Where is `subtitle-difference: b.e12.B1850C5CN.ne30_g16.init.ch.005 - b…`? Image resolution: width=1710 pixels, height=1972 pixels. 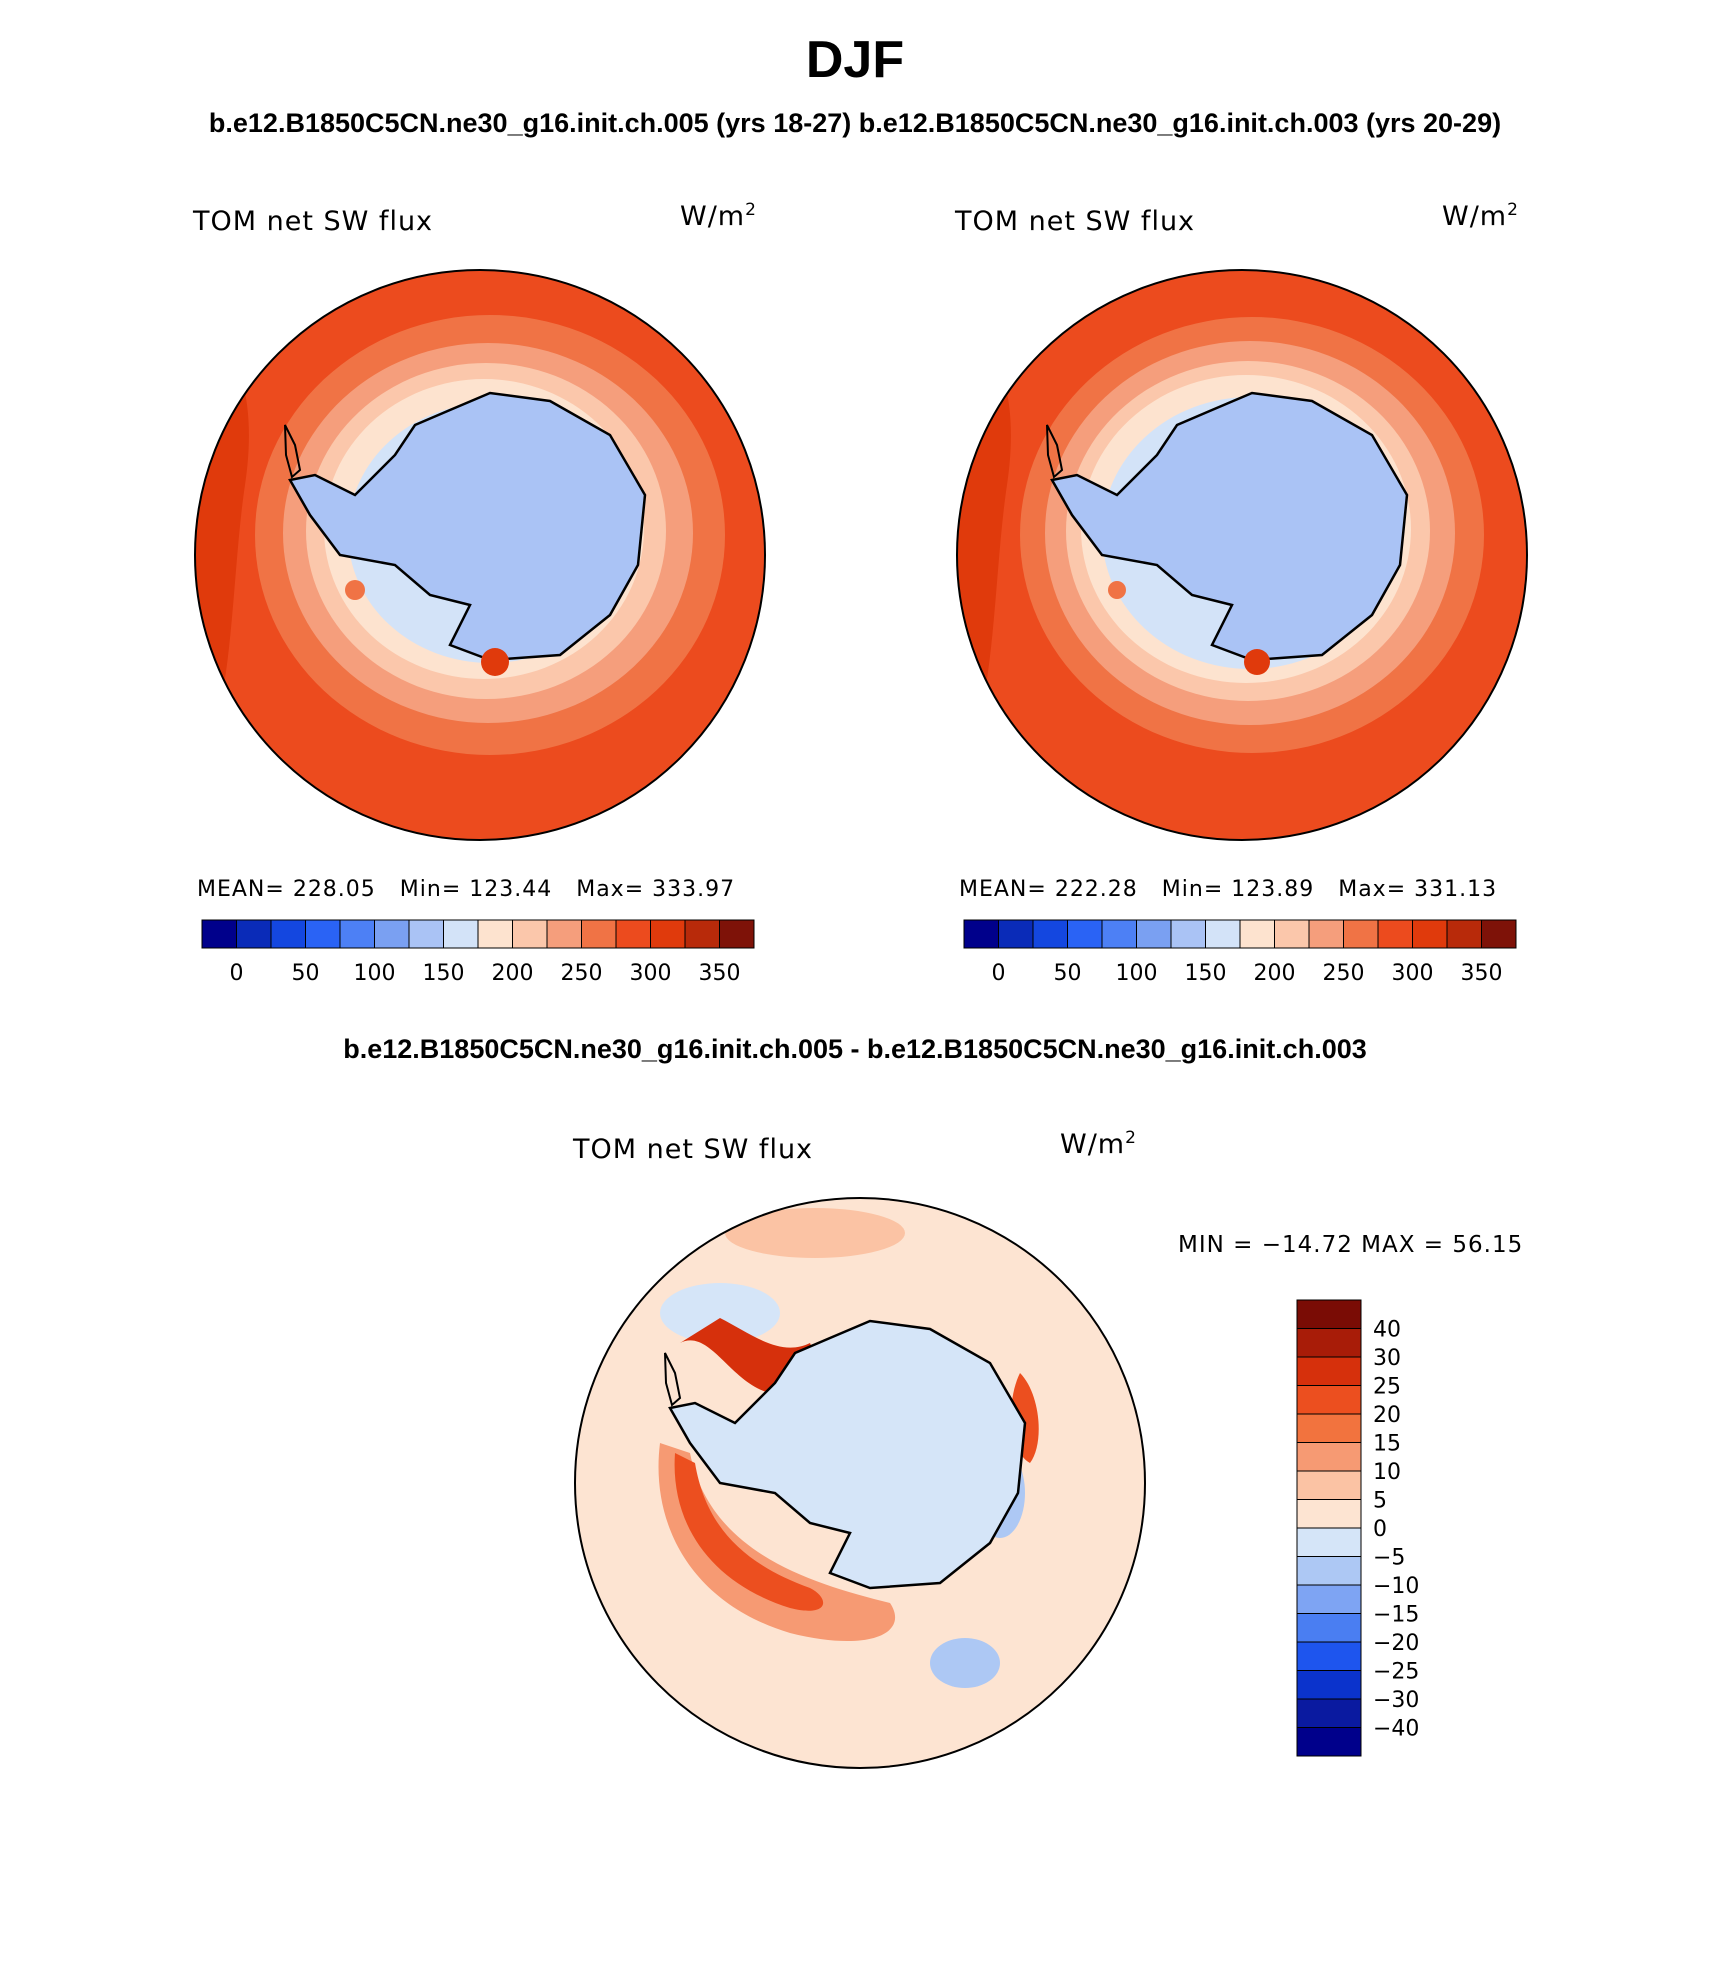
subtitle-difference: b.e12.B1850C5CN.ne30_g16.init.ch.005 - b… is located at coordinates (855, 1049).